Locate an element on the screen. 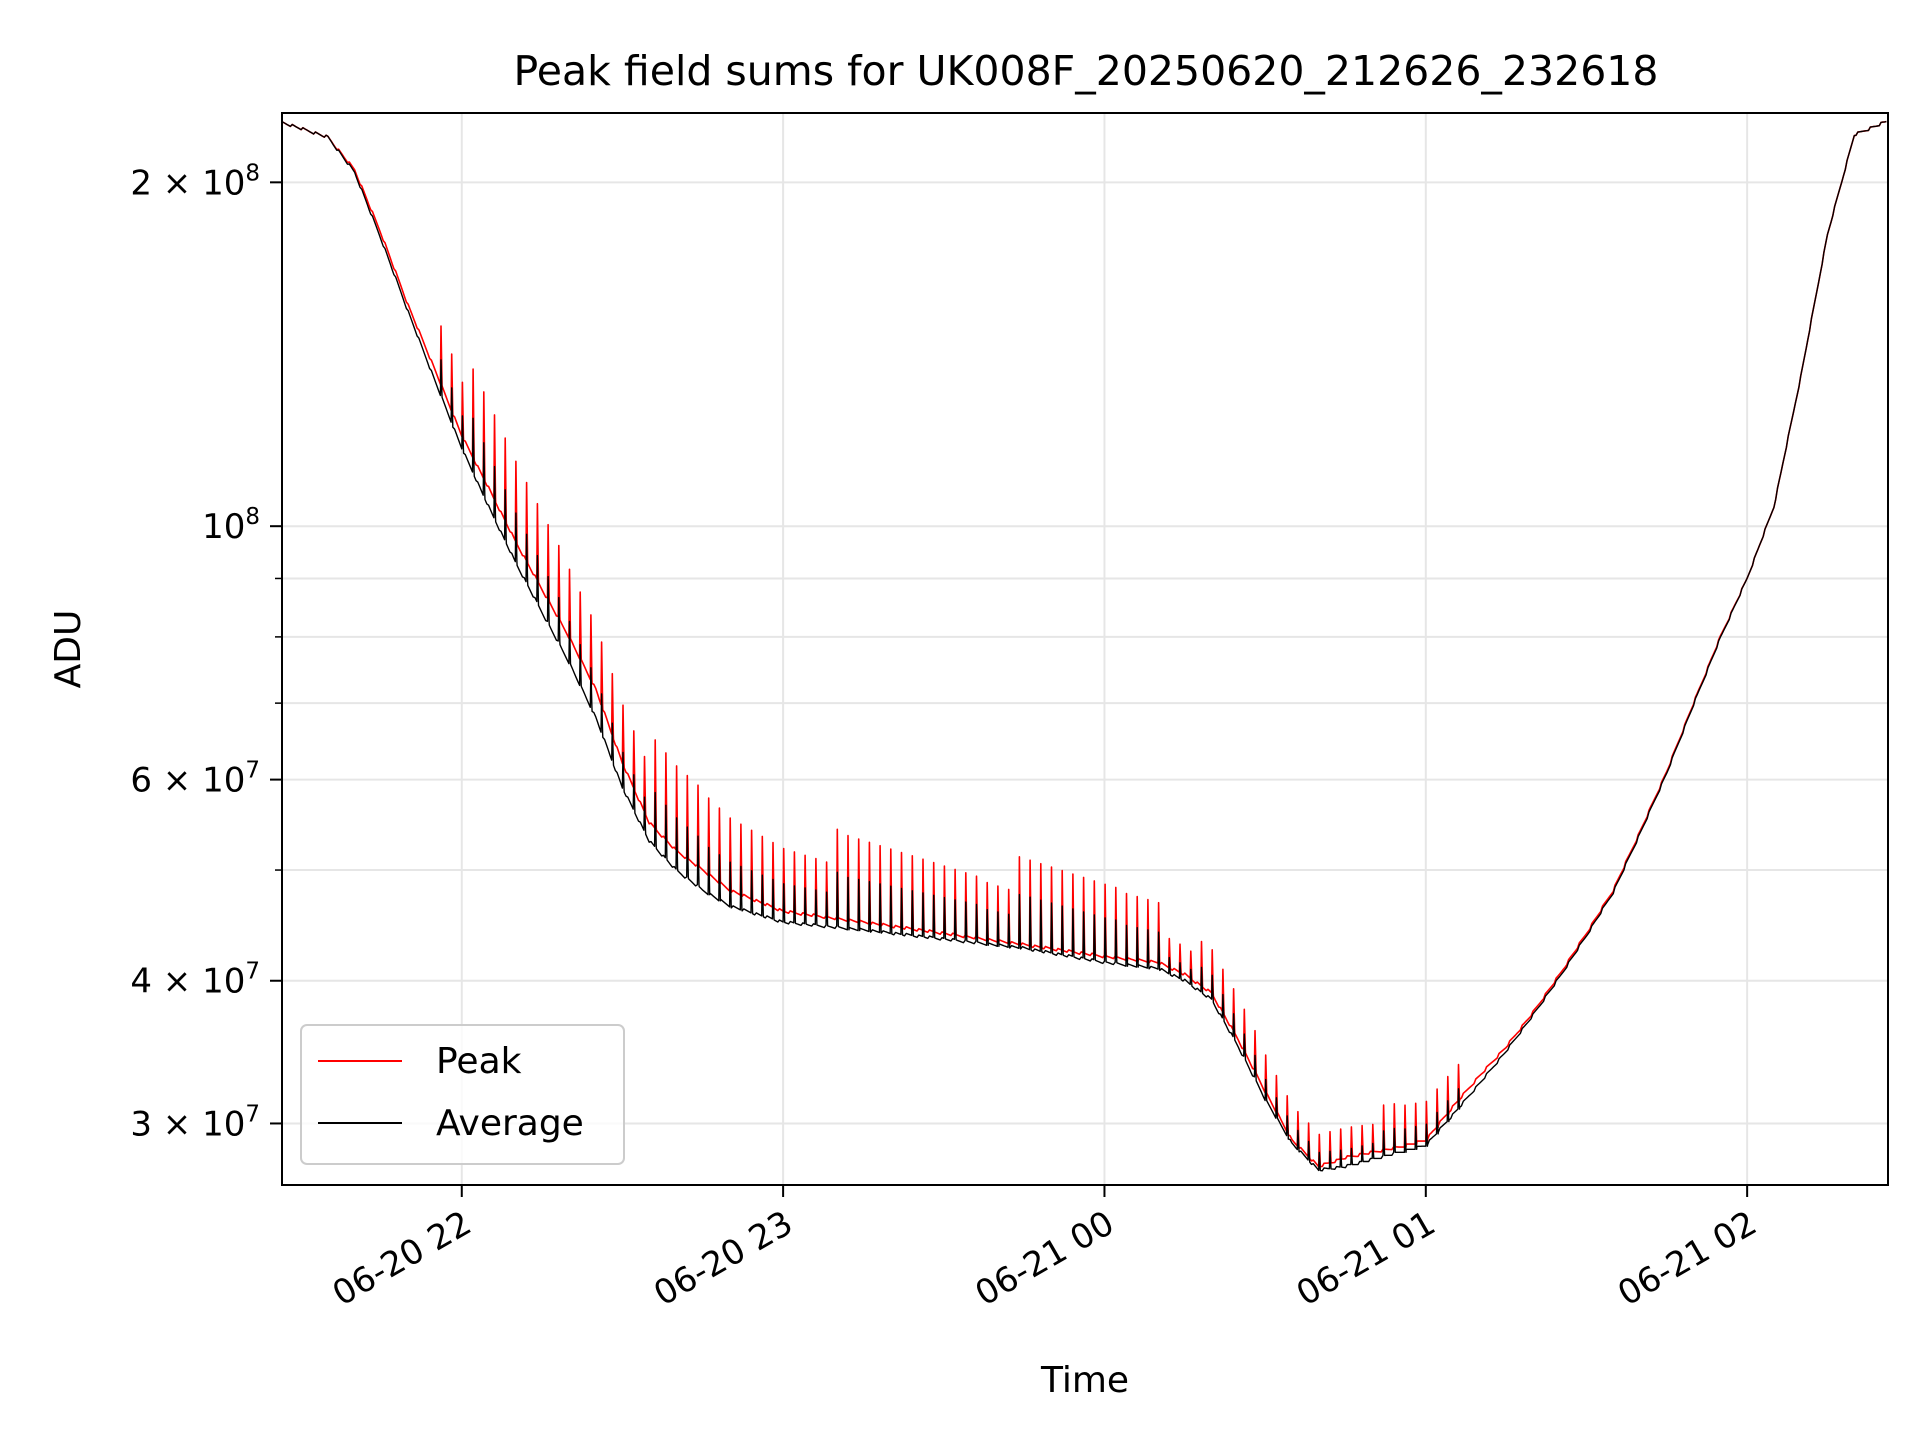 The height and width of the screenshot is (1440, 1920). y-tick-mantissa: 4 is located at coordinates (141, 982).